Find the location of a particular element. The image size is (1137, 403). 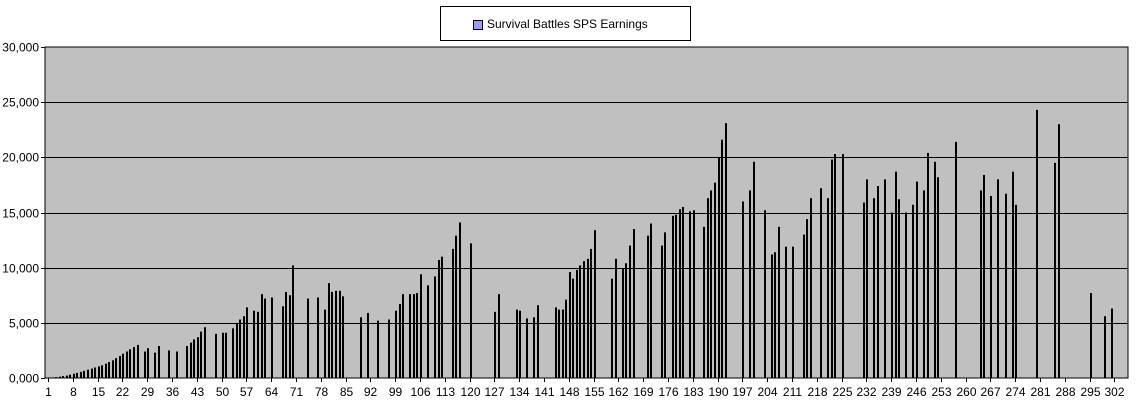

y-tick-label: 0,000 is located at coordinates (24, 379).